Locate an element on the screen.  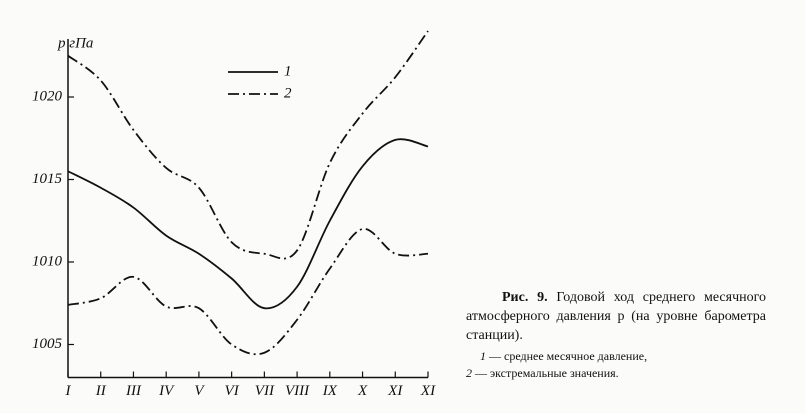
y-tick-label: 1015 is located at coordinates (47, 179).